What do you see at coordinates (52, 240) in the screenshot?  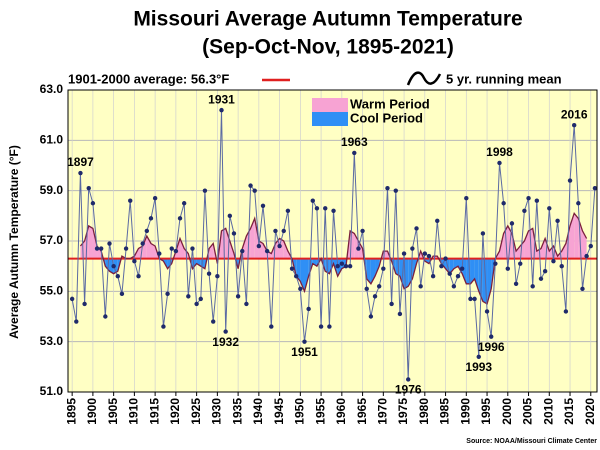 I see `y-tick-label: 57.0` at bounding box center [52, 240].